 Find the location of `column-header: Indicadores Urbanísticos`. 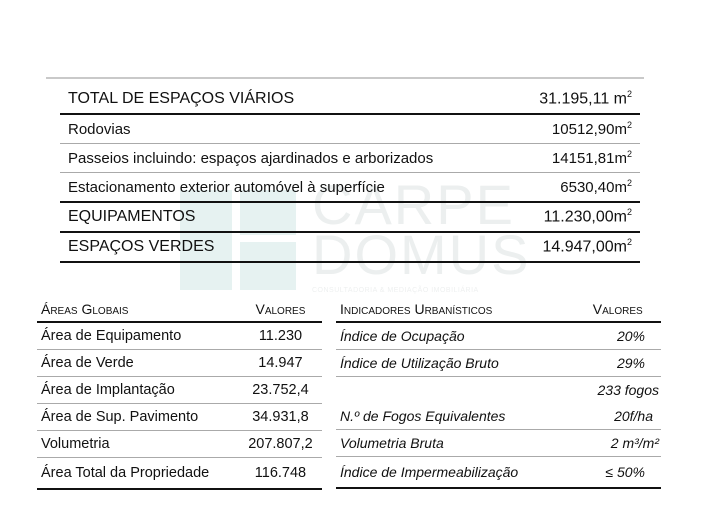

column-header: Indicadores Urbanísticos is located at coordinates (455, 310).